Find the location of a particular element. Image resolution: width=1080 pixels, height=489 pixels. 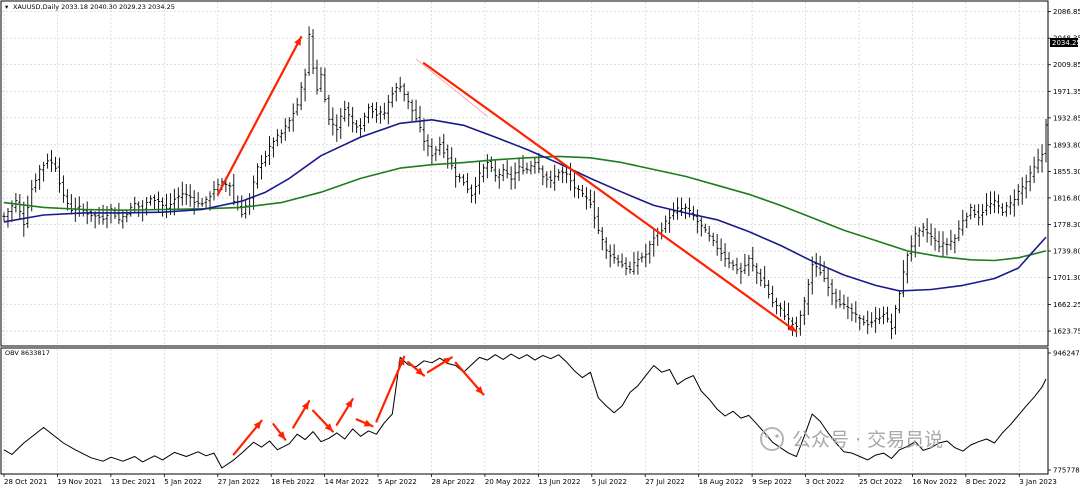

wechat-icon is located at coordinates (772, 439).